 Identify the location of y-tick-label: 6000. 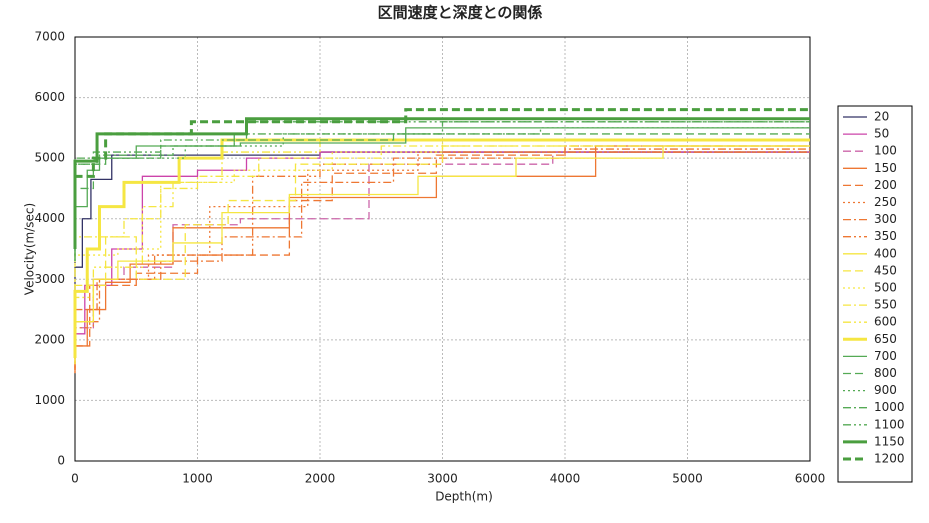
(49, 97).